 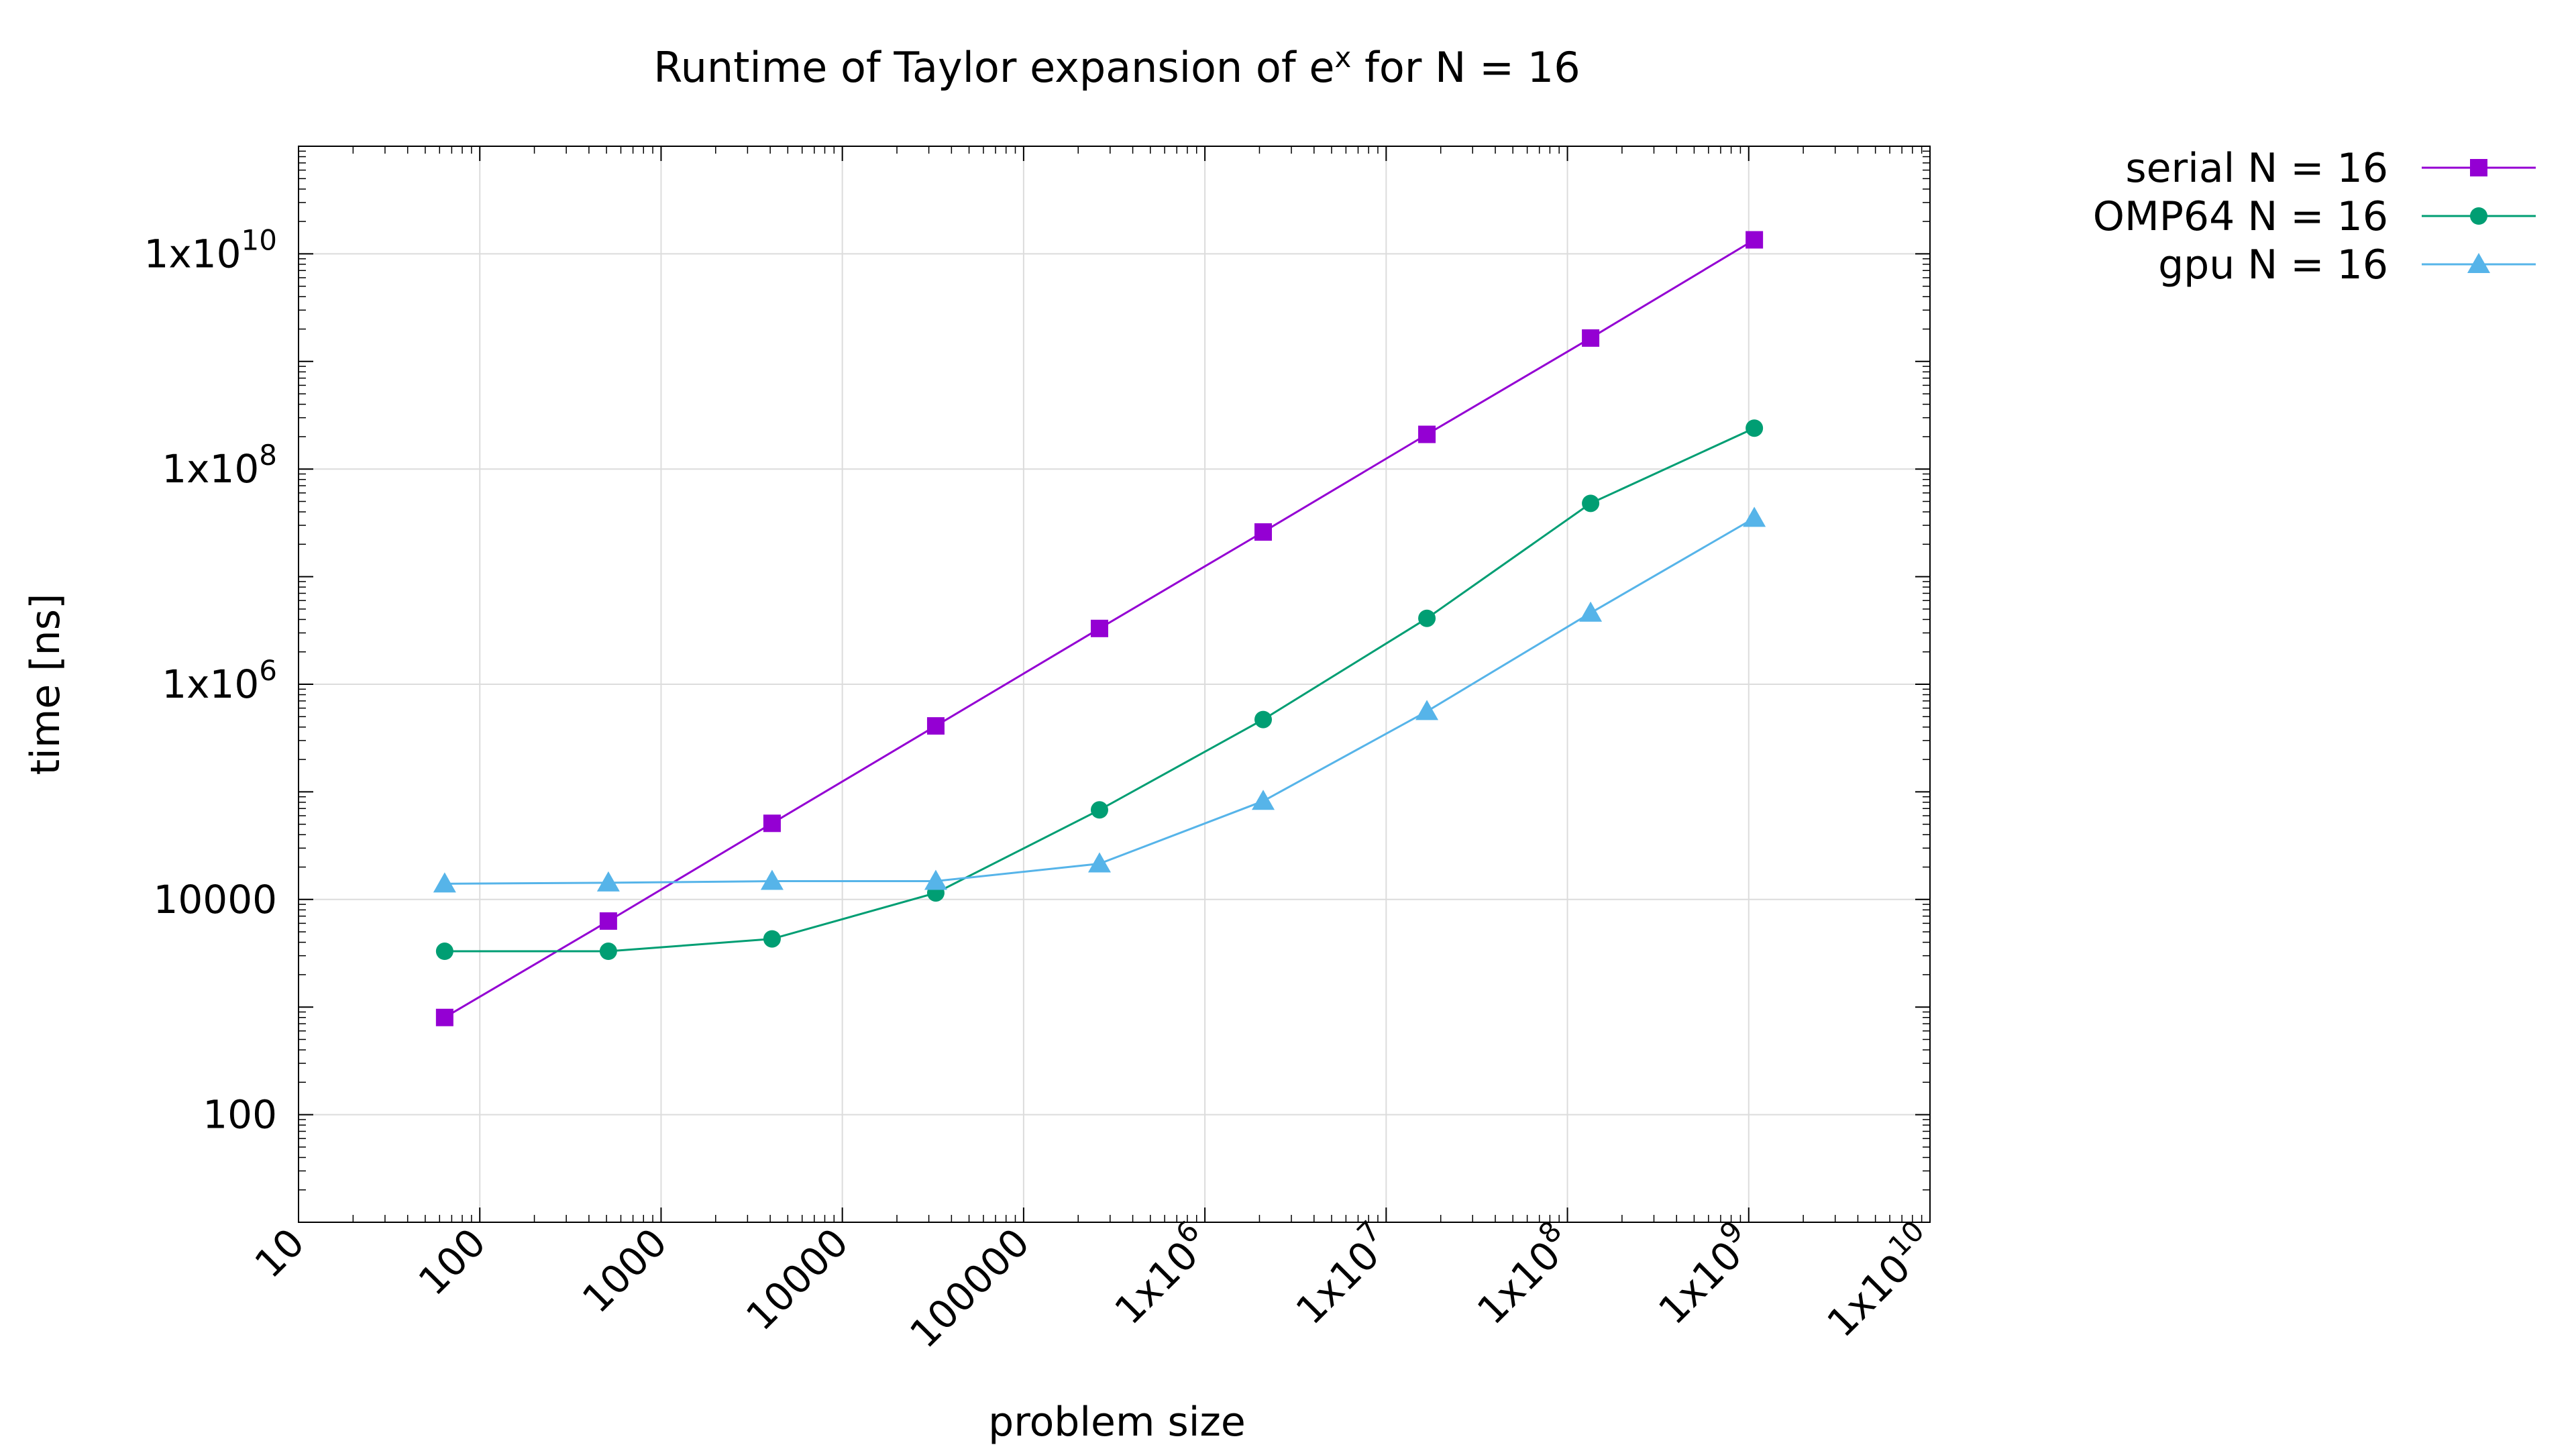 I want to click on x-tick-label: 1x1010, so click(x=1879, y=1280).